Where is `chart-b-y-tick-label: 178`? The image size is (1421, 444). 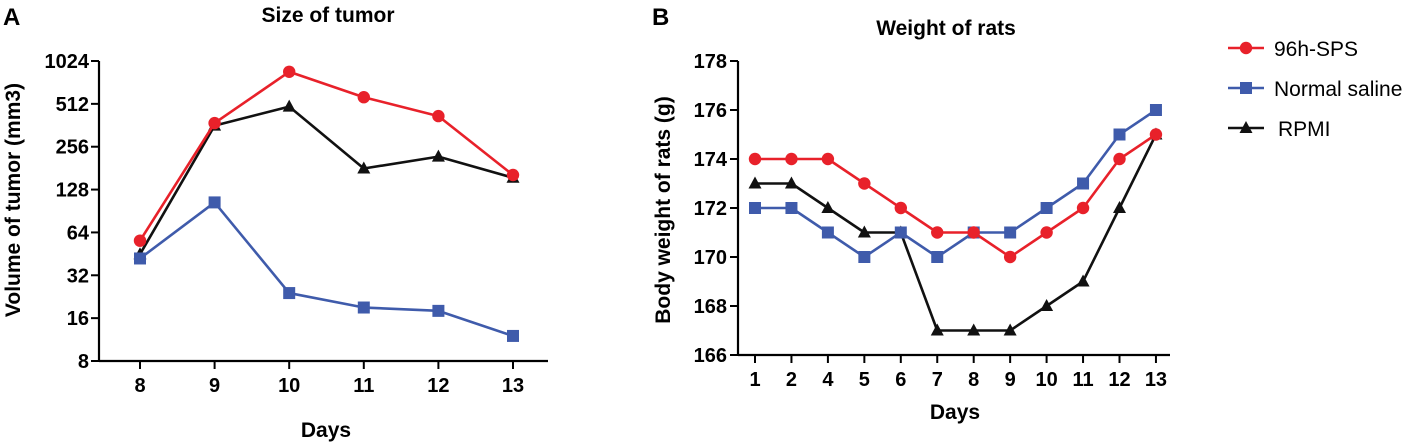
chart-b-y-tick-label: 178 is located at coordinates (710, 62).